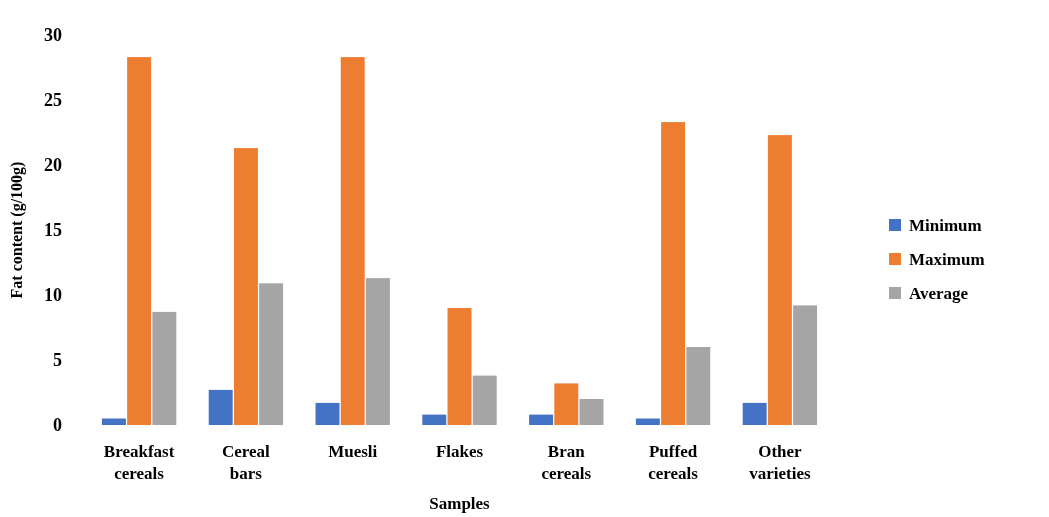 Image resolution: width=1049 pixels, height=517 pixels. Describe the element at coordinates (246, 462) in the screenshot. I see `x-tick-label: Cereal bars` at that location.